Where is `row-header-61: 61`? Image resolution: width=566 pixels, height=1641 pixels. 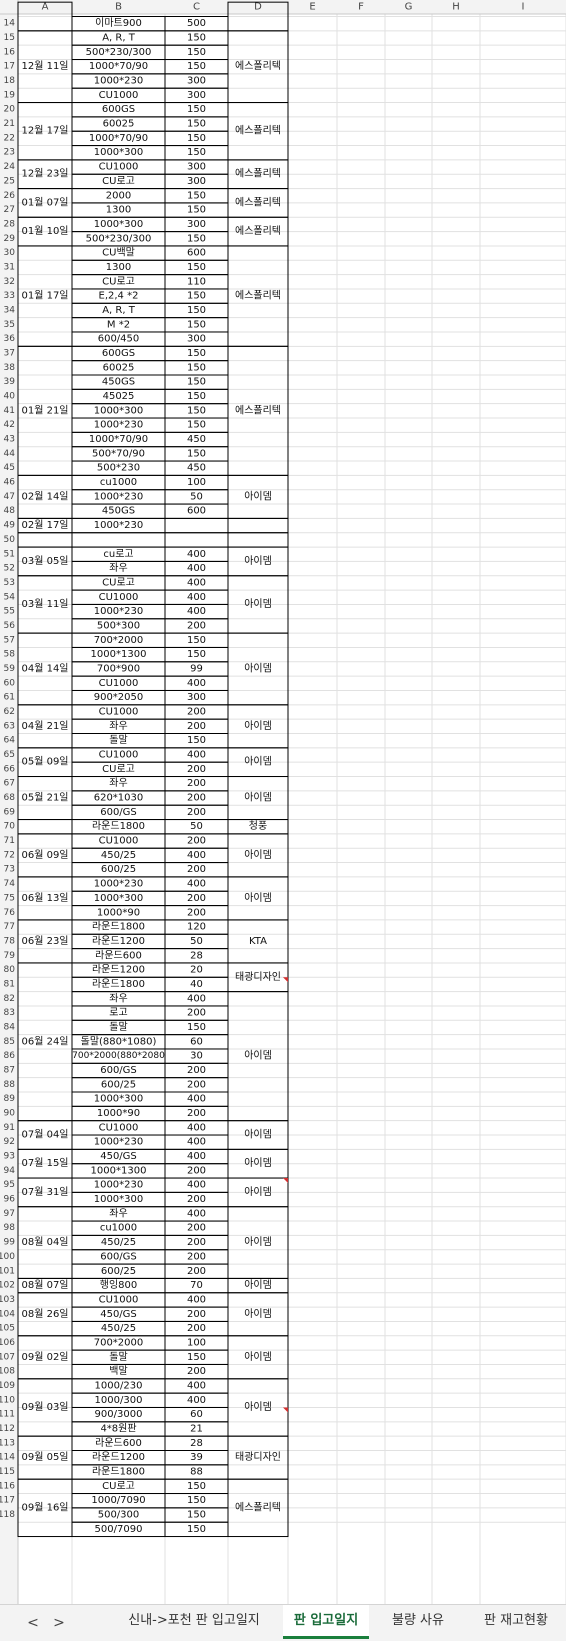
row-header-61: 61 is located at coordinates (9, 698).